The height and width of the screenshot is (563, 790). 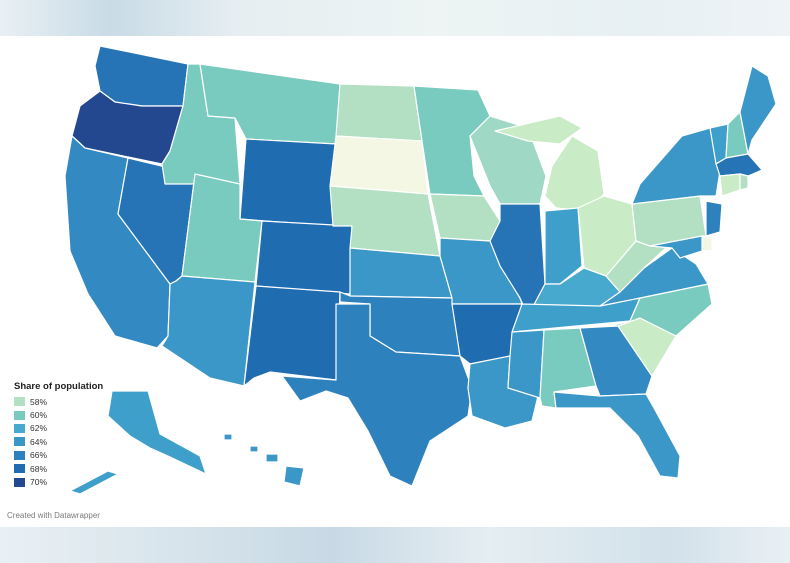 What do you see at coordinates (730, 185) in the screenshot?
I see `state-ct` at bounding box center [730, 185].